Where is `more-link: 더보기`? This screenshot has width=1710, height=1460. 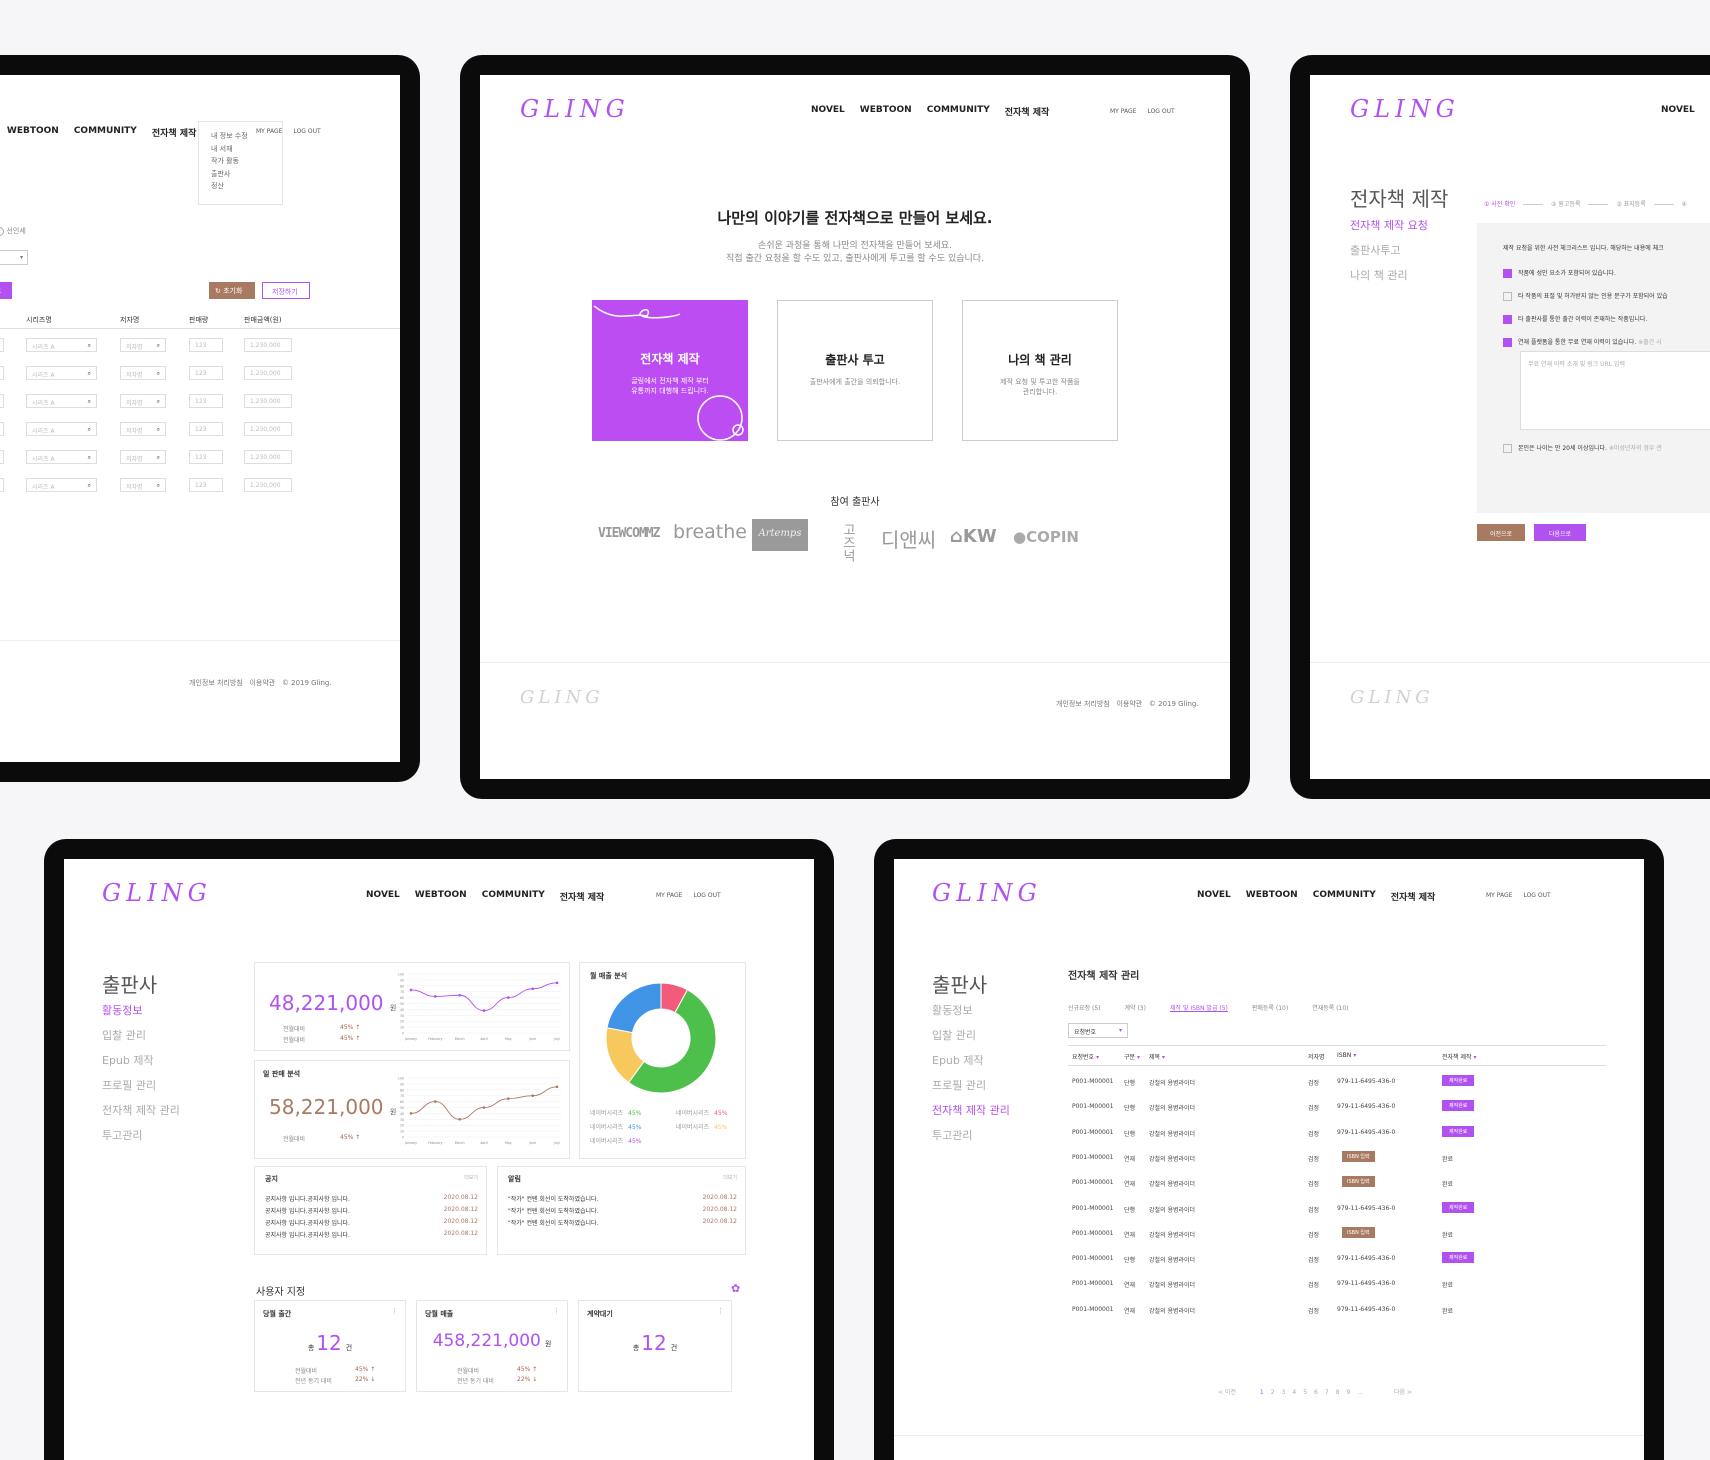 more-link: 더보기 is located at coordinates (730, 1178).